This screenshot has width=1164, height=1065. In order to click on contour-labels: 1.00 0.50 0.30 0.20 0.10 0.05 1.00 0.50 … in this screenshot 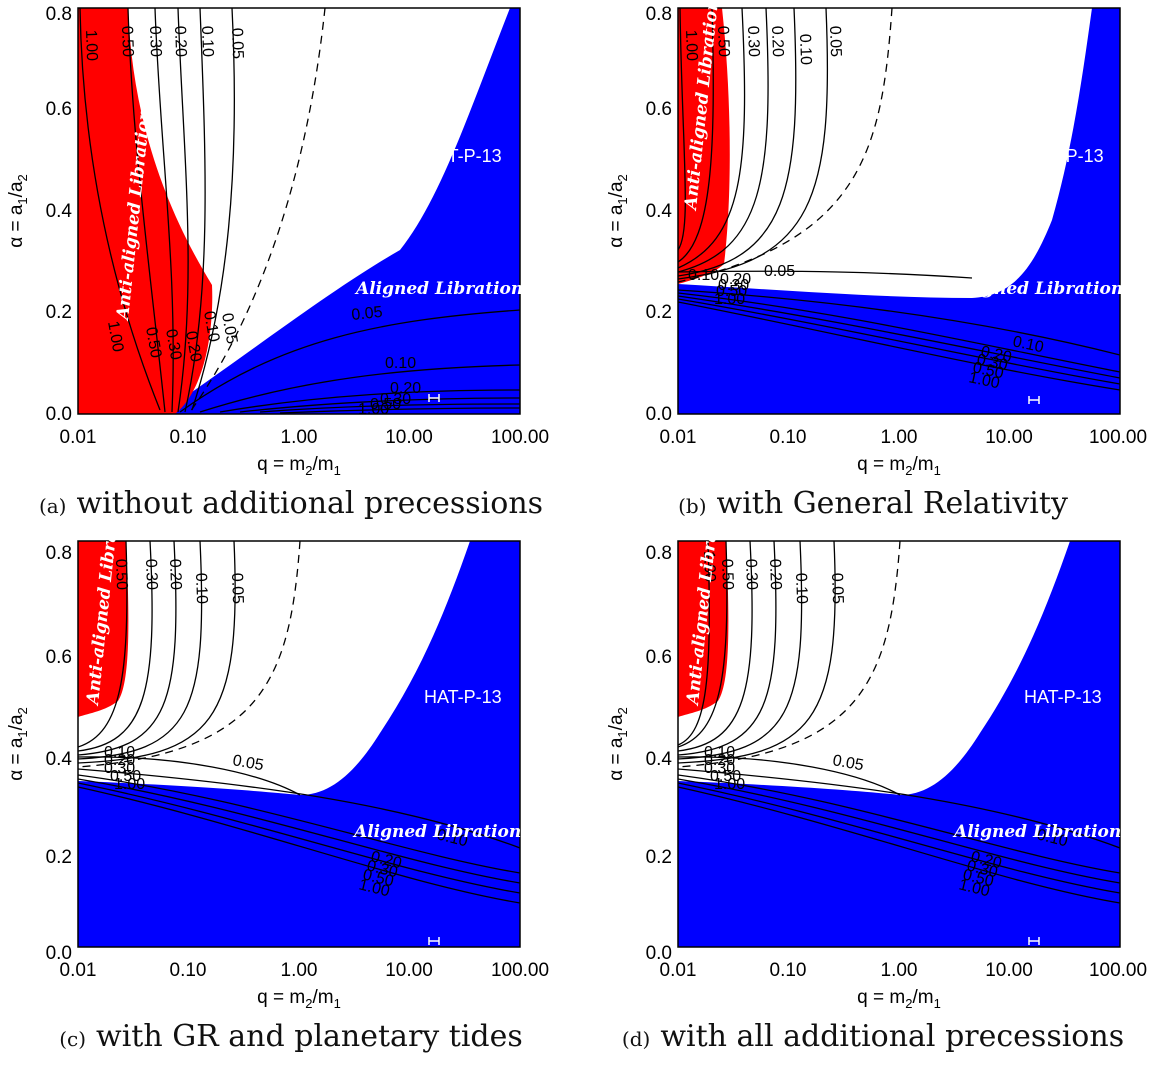, I will do `click(251, 222)`.